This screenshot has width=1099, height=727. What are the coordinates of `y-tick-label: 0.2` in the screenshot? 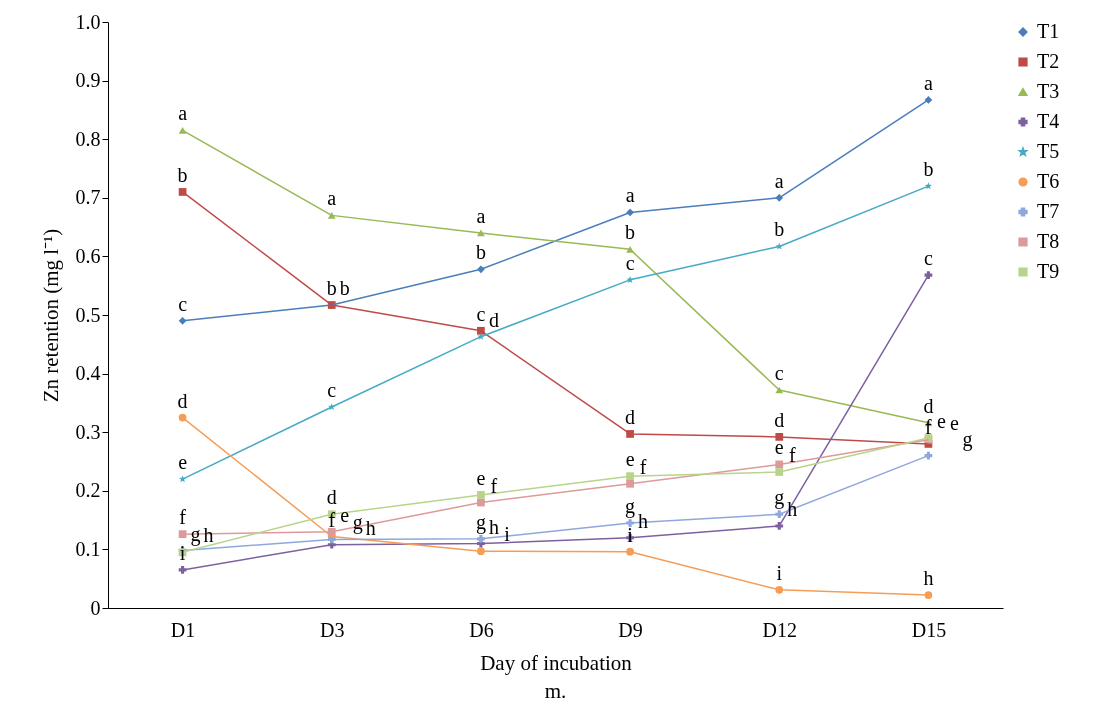 It's located at (88, 490).